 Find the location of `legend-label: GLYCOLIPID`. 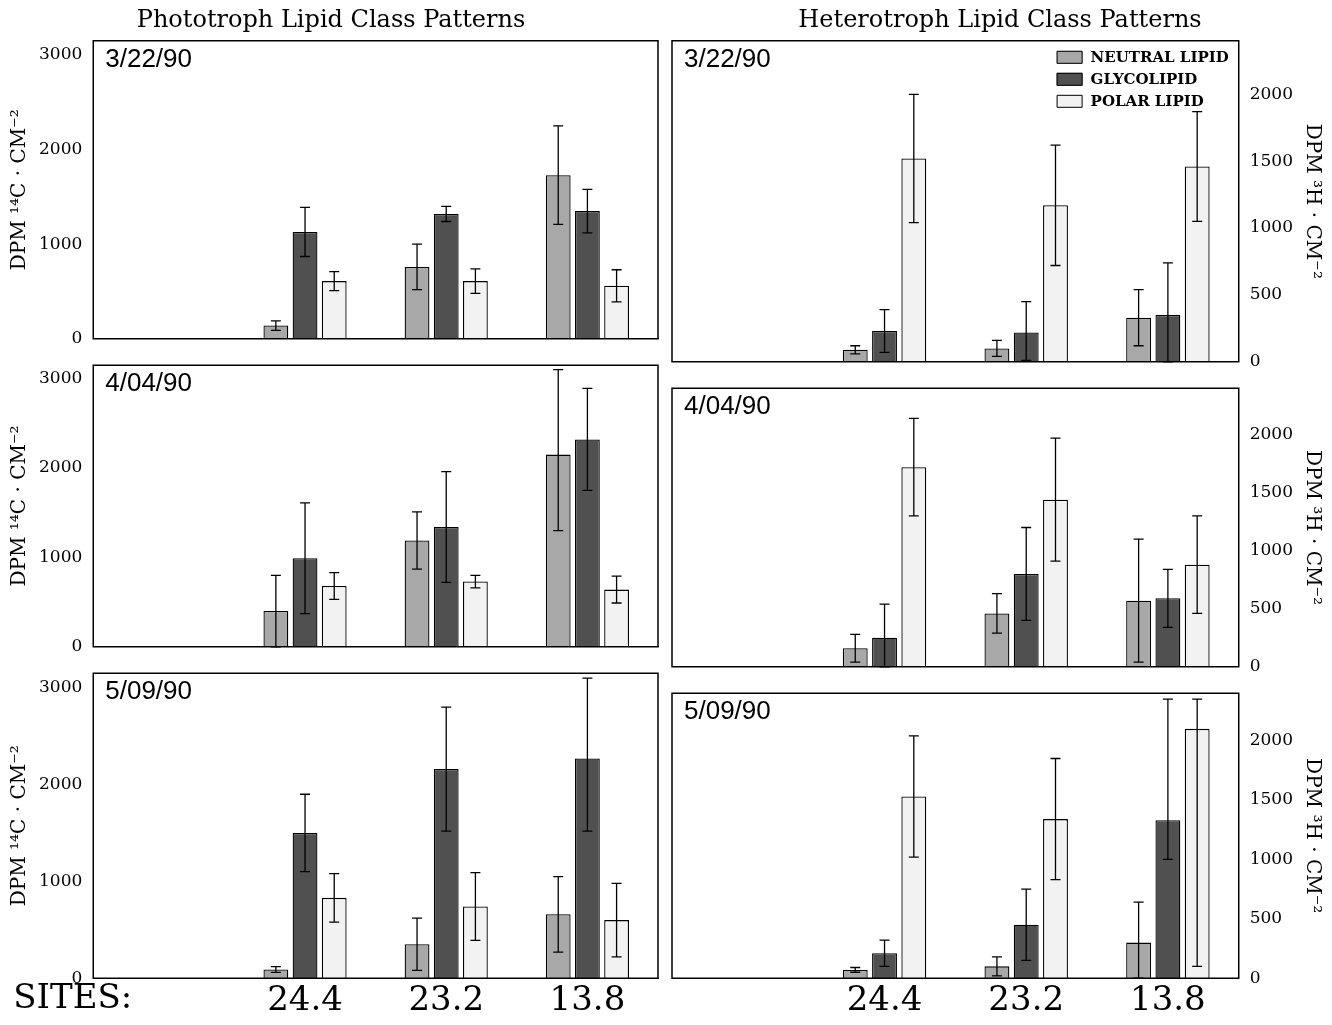

legend-label: GLYCOLIPID is located at coordinates (1144, 78).